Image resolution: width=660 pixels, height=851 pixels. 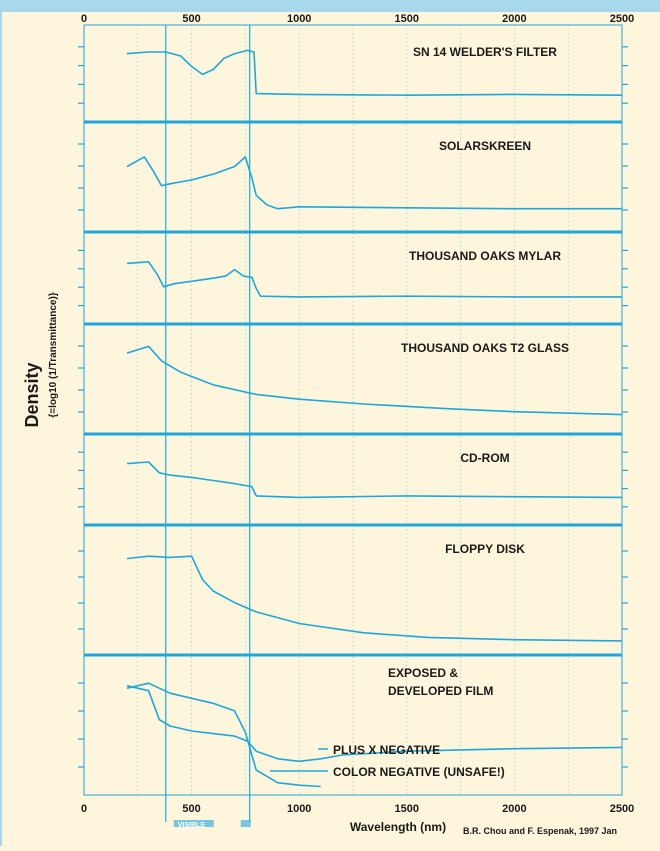 I want to click on visible-legend-end-swatch, so click(x=245, y=823).